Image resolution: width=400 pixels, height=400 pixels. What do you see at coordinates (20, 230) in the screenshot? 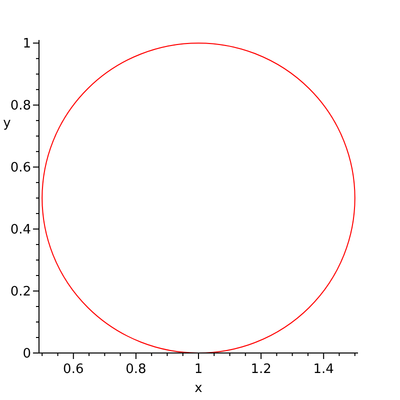
I see `y-tick-label: 0.4` at bounding box center [20, 230].